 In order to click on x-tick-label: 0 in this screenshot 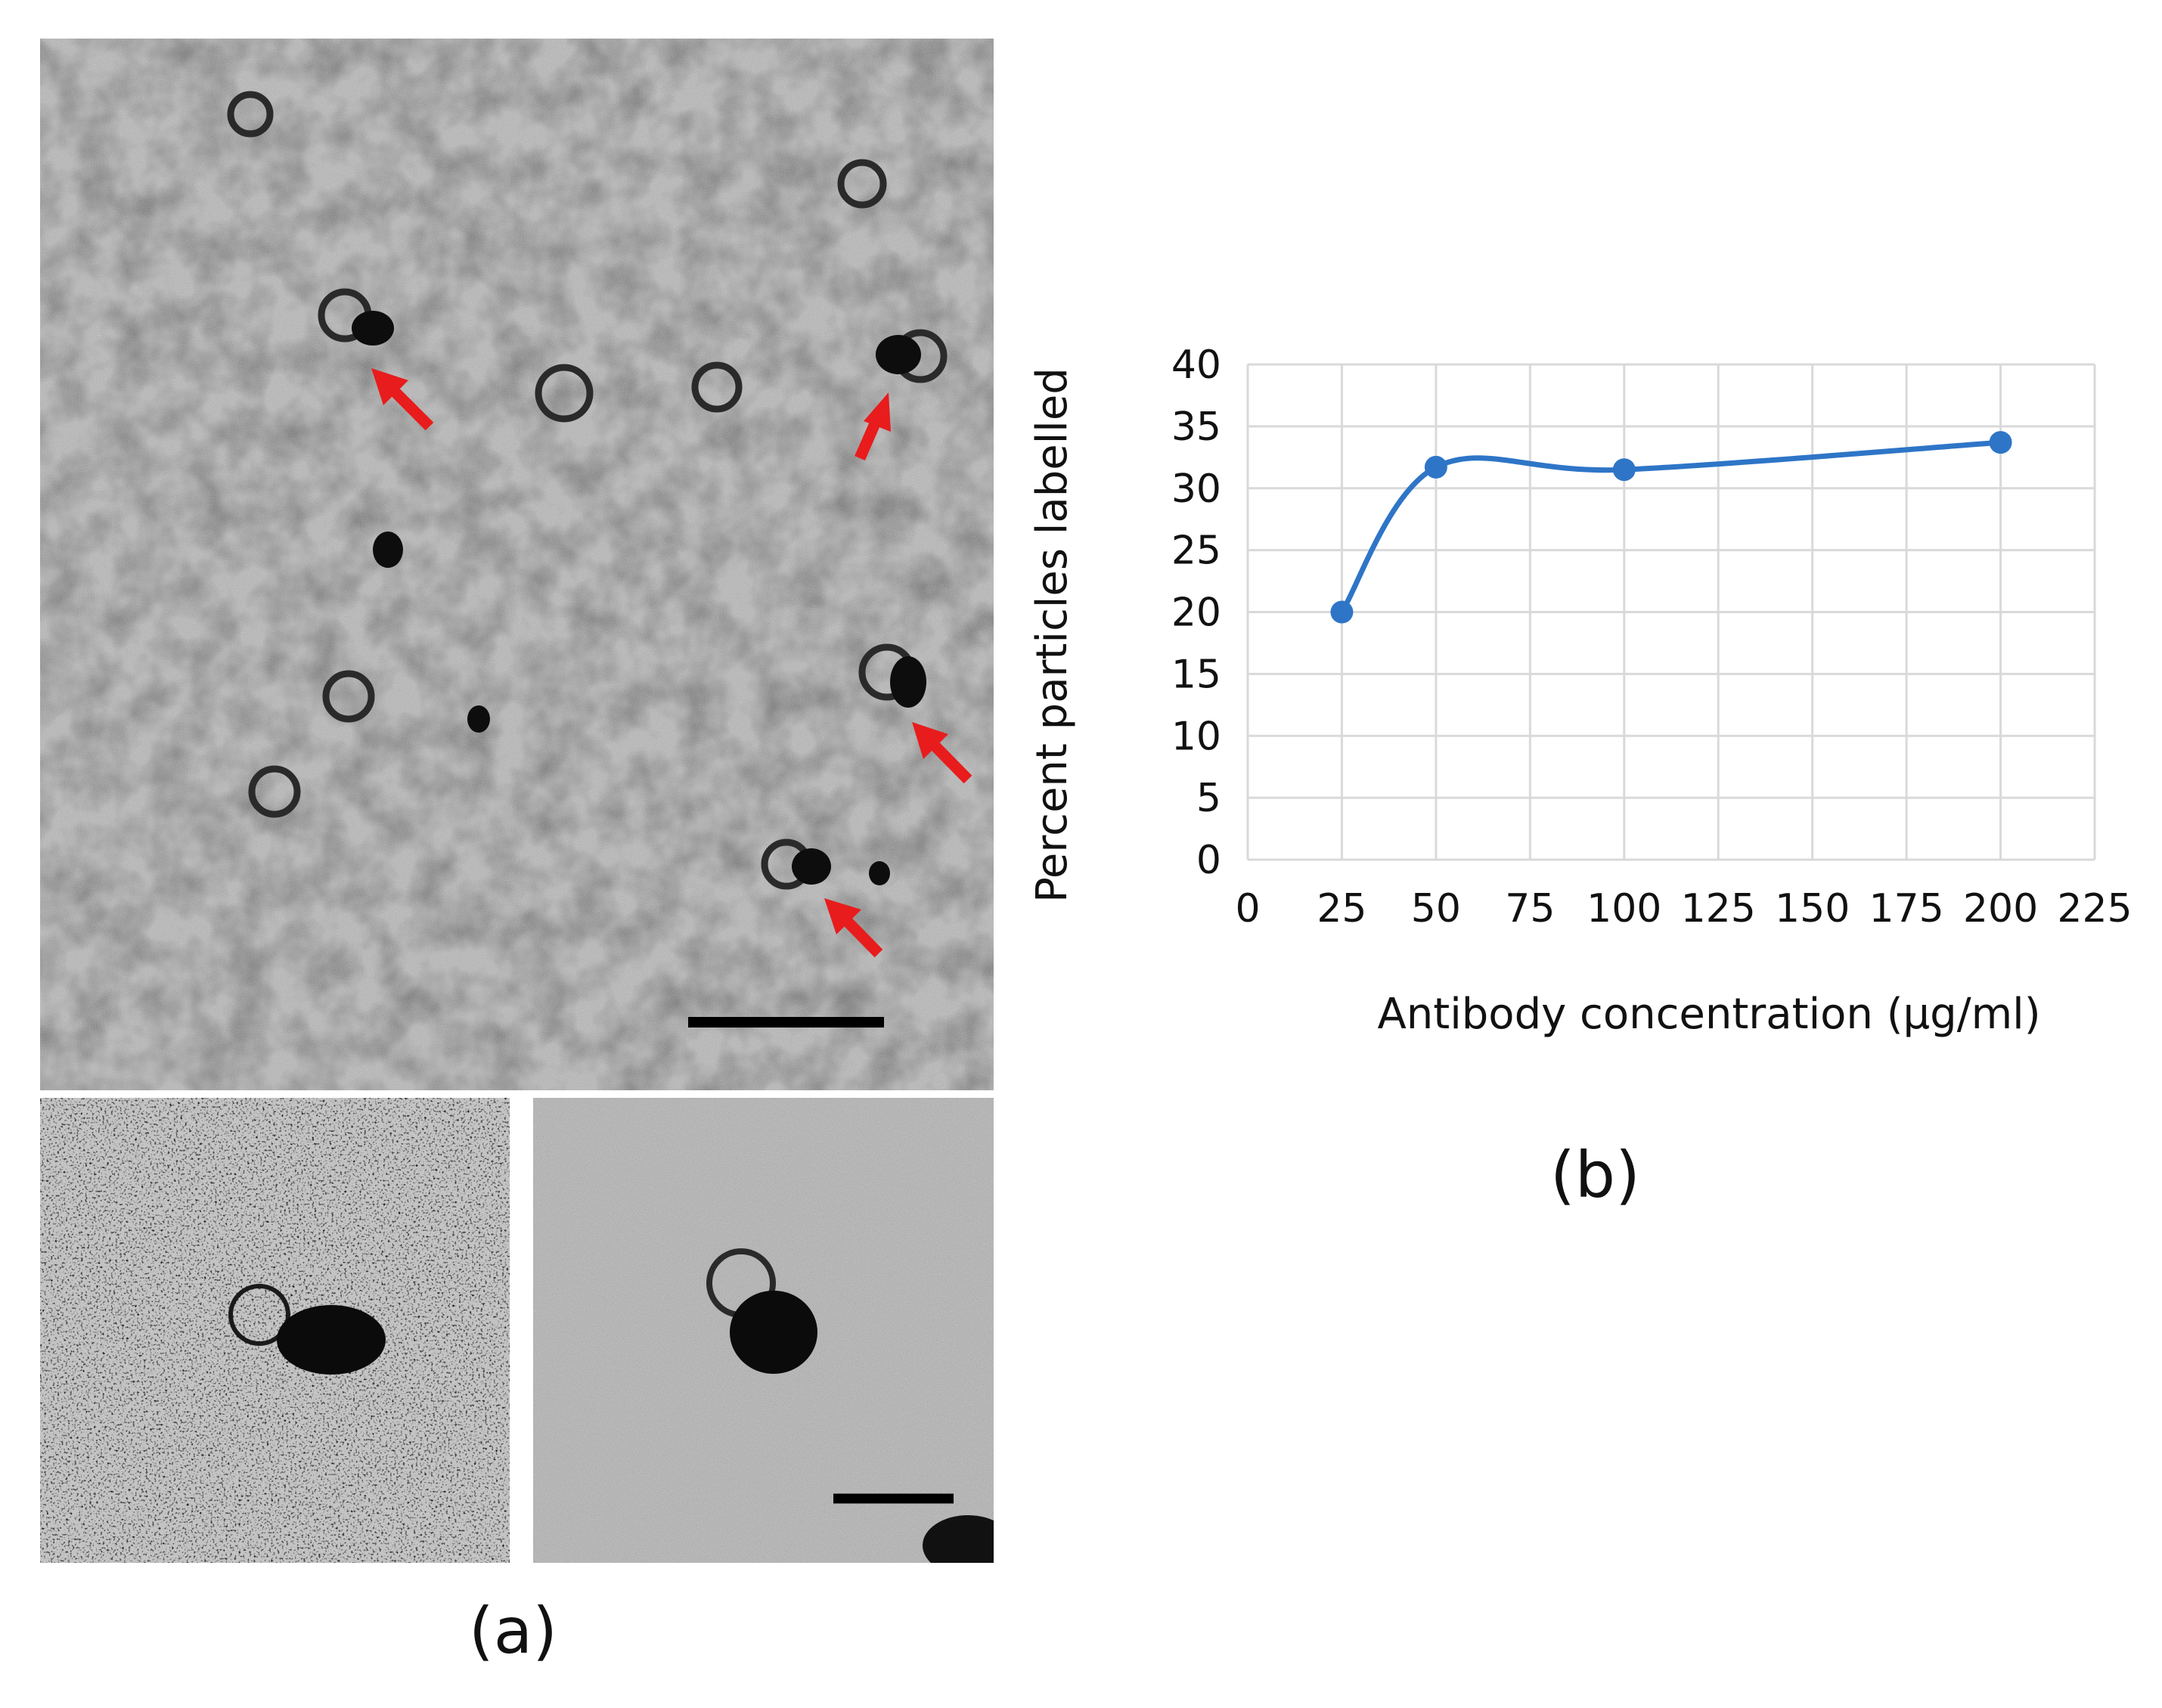, I will do `click(1247, 908)`.